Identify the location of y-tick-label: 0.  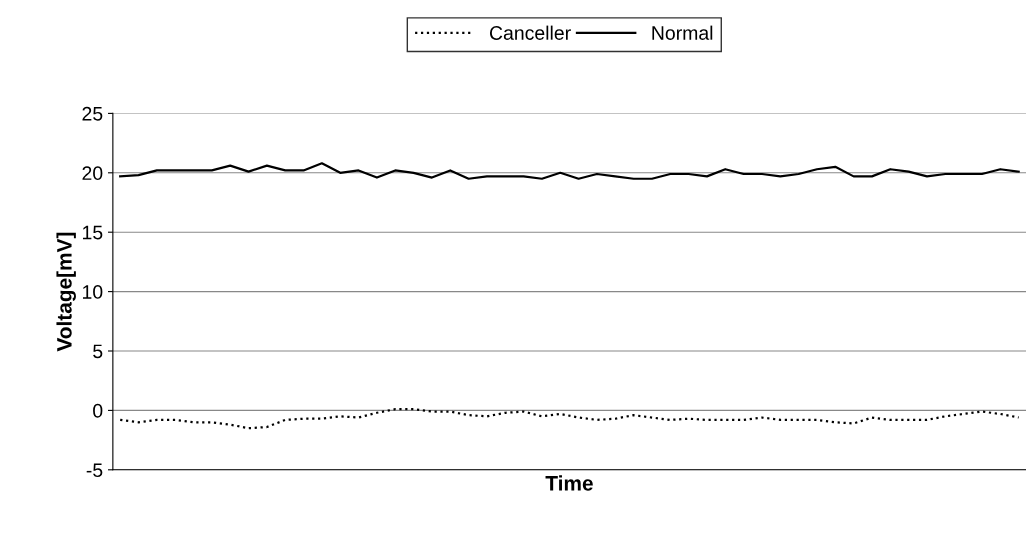
(98, 410).